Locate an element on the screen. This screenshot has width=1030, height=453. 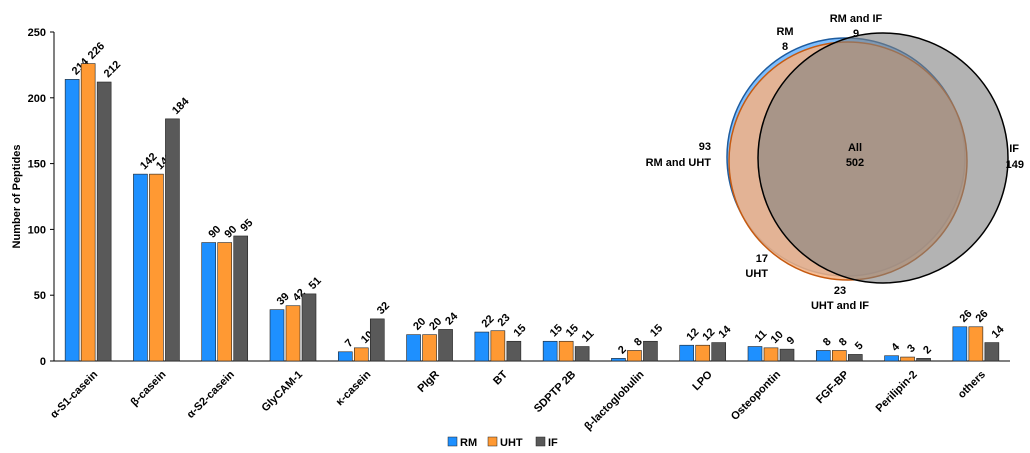
venn-region-if-value: 149 is located at coordinates (1015, 165).